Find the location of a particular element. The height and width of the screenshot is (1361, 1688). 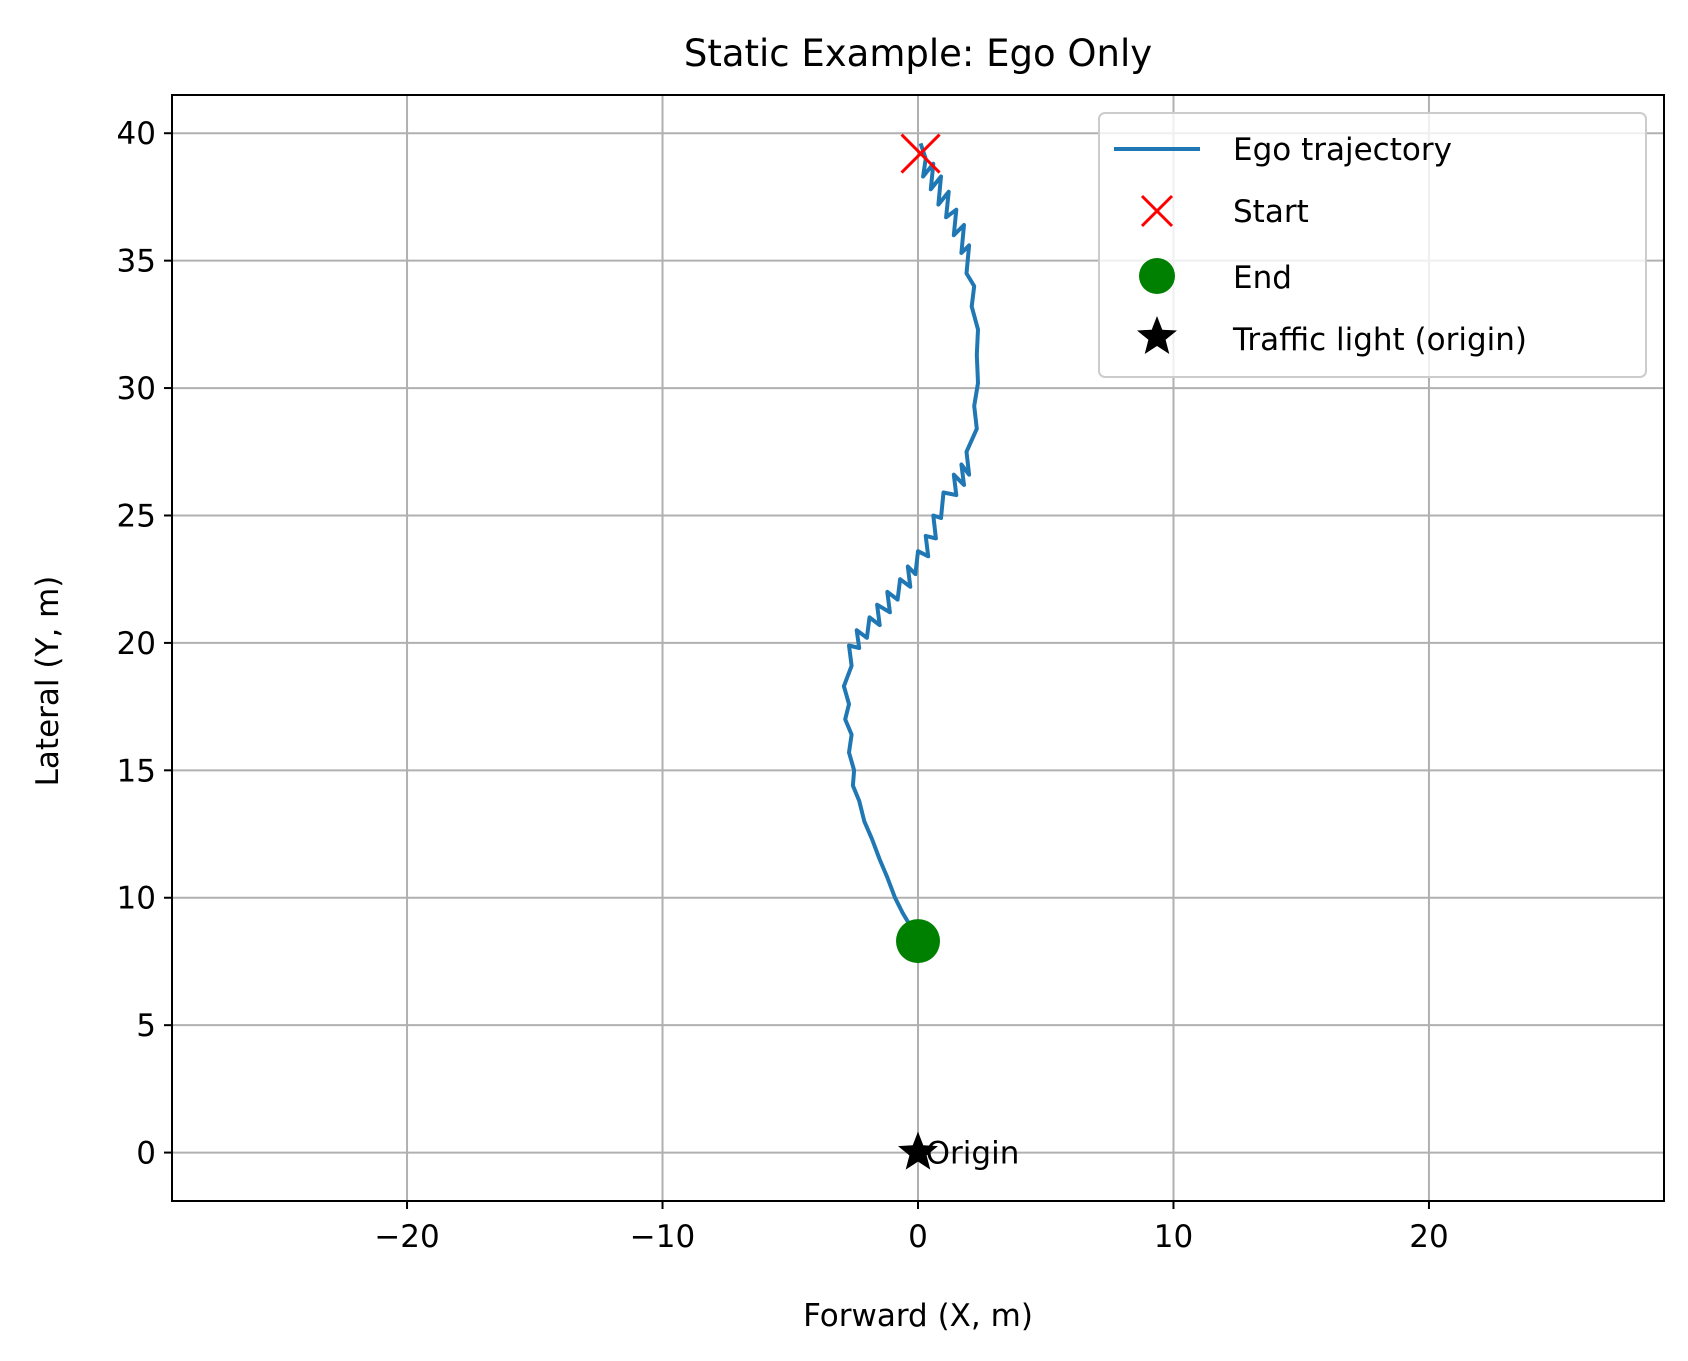

x-tick-label: 20 is located at coordinates (1428, 1237).